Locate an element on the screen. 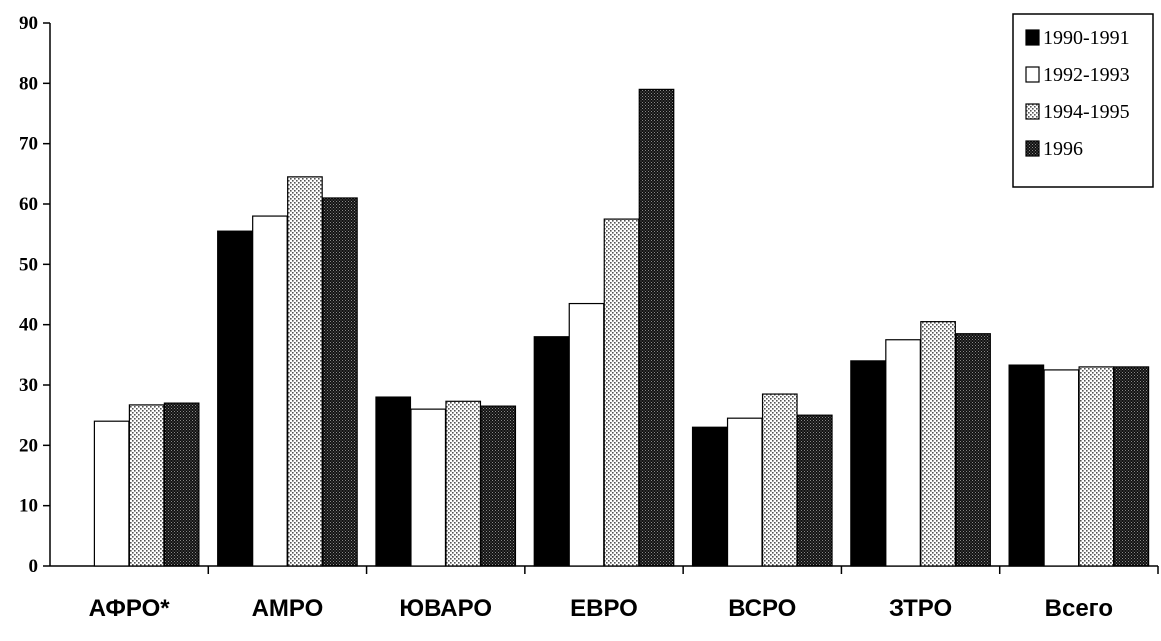  y-tick-label: 60 is located at coordinates (28, 204).